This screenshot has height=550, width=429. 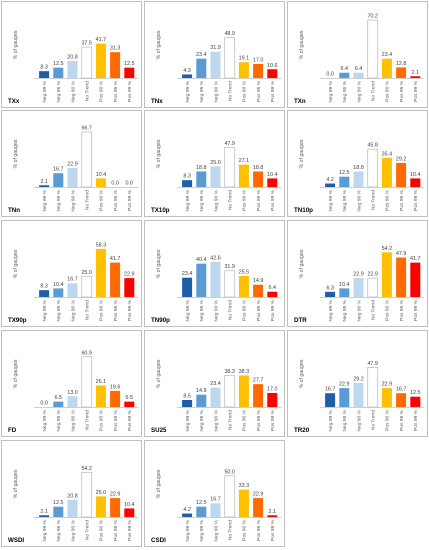 I want to click on chart-title: TN10p, so click(x=303, y=210).